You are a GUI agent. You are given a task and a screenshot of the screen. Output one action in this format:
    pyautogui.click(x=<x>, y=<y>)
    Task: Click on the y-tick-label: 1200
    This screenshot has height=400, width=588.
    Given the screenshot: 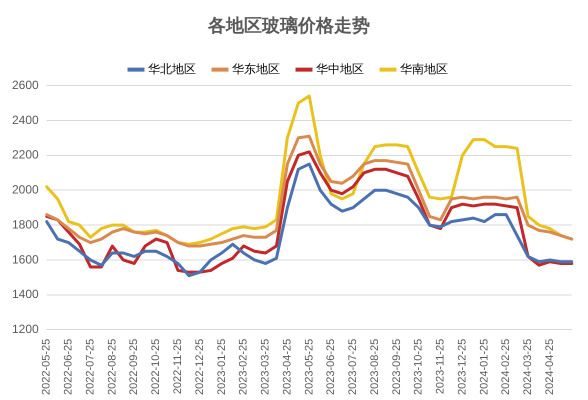 What is the action you would take?
    pyautogui.click(x=26, y=329)
    